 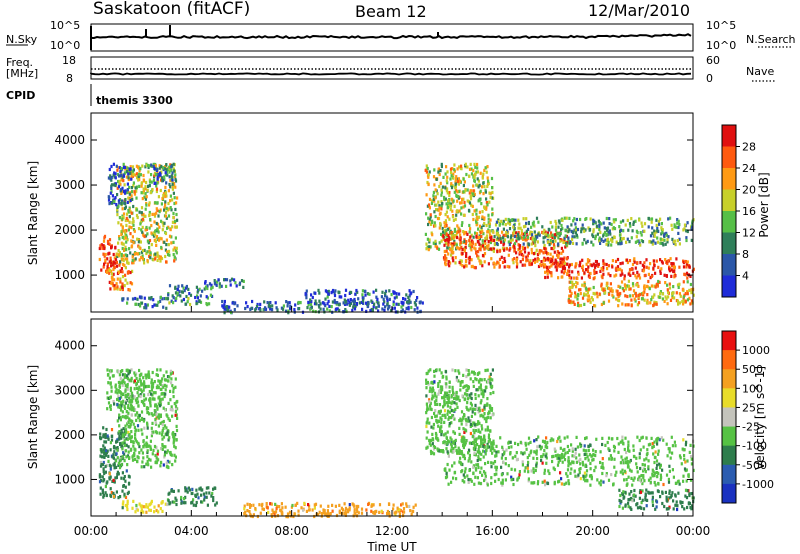 What do you see at coordinates (749, 211) in the screenshot?
I see `colorbar-tick-label: 16` at bounding box center [749, 211].